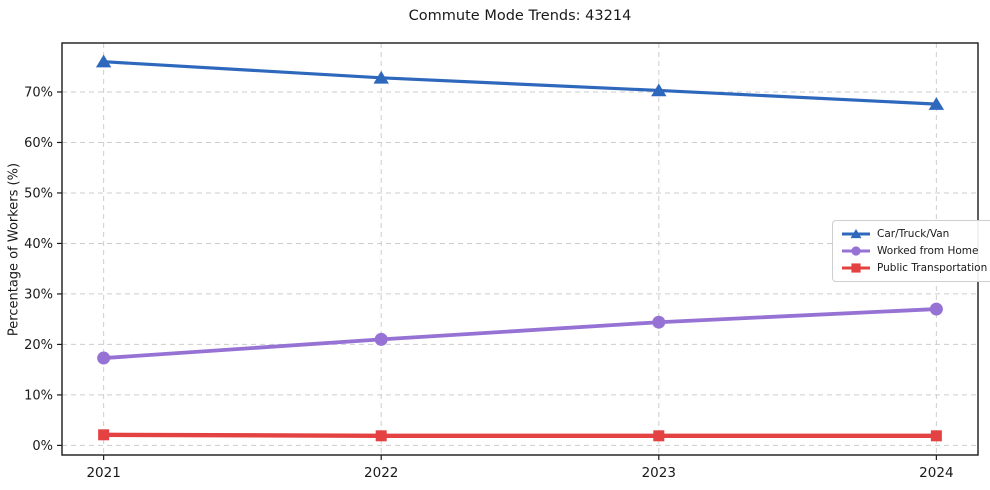 The image size is (990, 490). I want to click on x-tick-label: 2021, so click(103, 473).